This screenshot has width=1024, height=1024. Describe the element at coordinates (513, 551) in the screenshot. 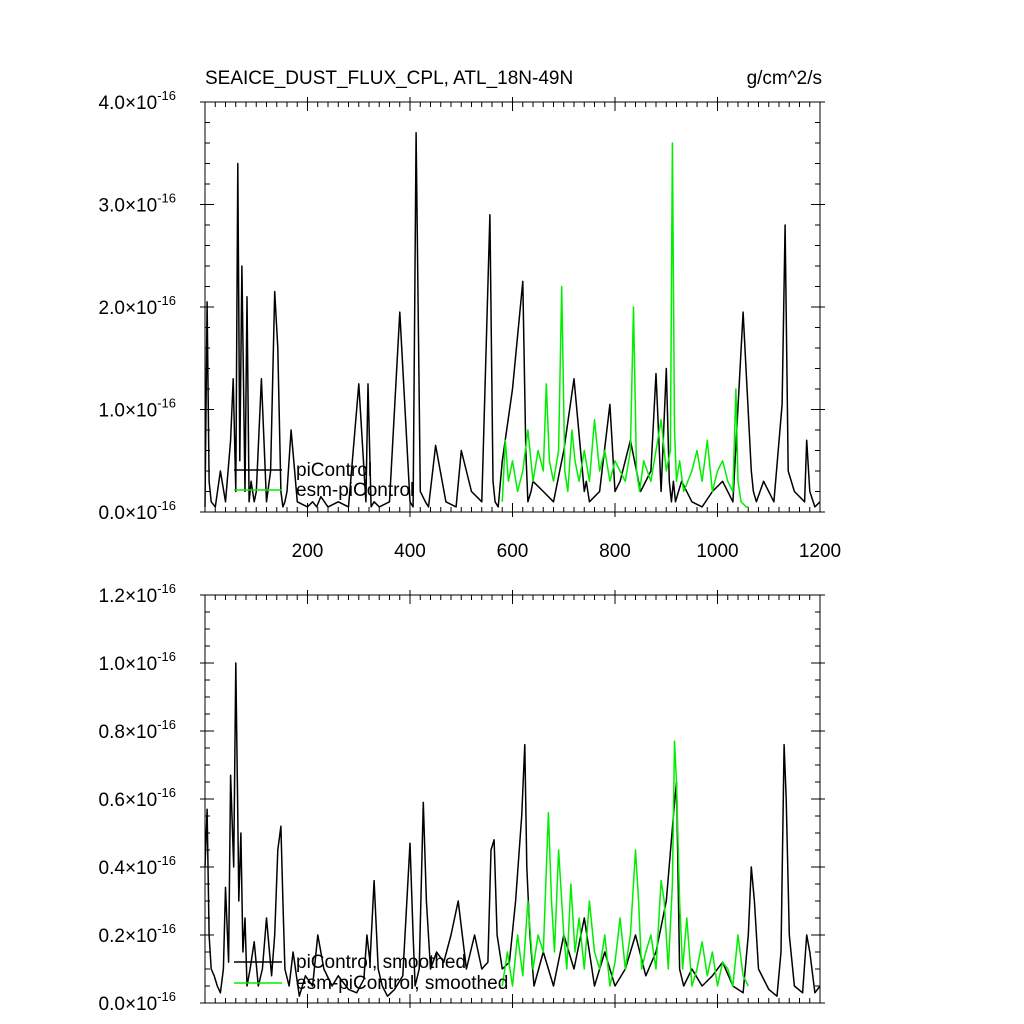

I see `x-tick-label: 600` at that location.